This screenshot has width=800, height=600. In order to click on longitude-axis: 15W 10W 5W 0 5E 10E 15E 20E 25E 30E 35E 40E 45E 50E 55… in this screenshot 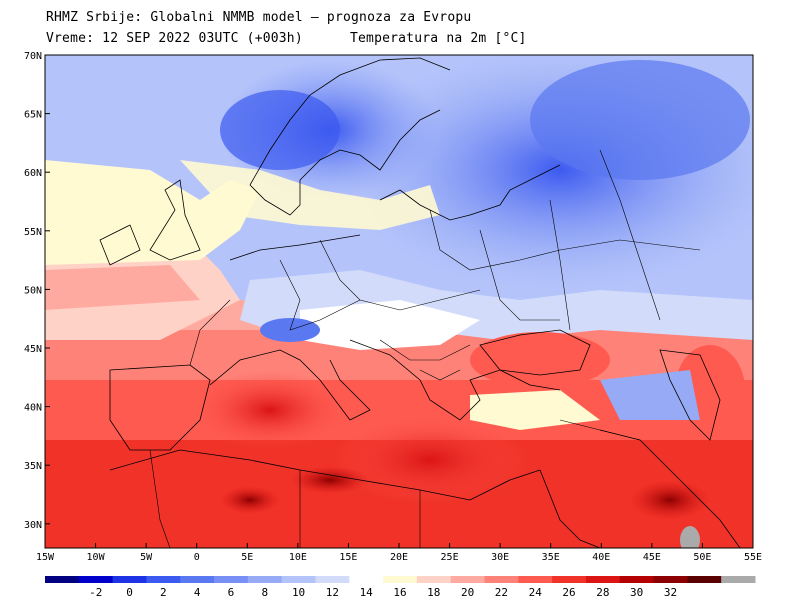, I will do `click(399, 553)`.